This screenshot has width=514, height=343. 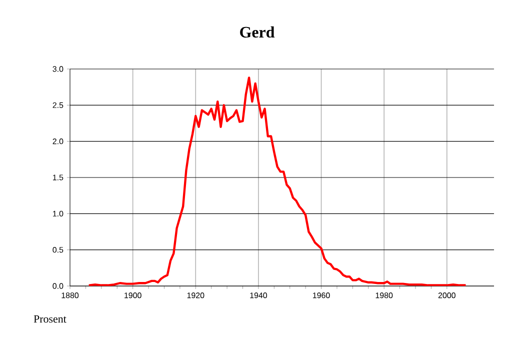 I want to click on y-axis-title: Prosent, so click(x=50, y=319).